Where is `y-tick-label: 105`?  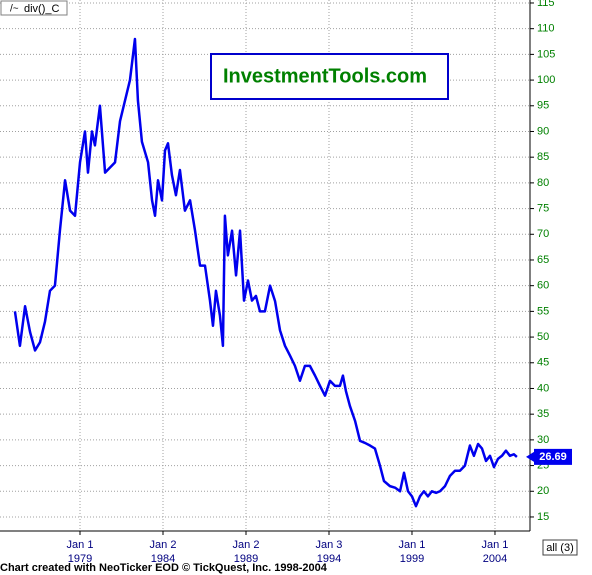
y-tick-label: 105 is located at coordinates (546, 54).